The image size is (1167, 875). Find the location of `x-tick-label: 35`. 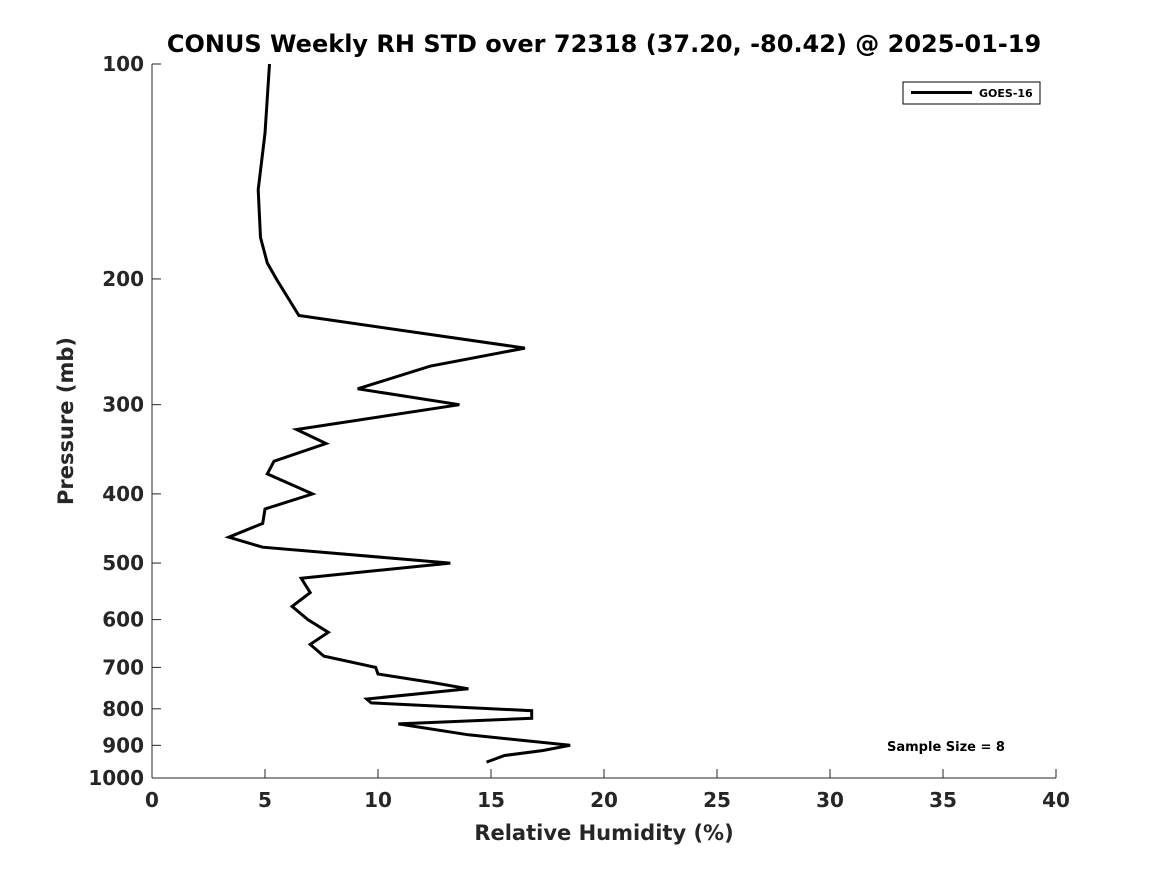

x-tick-label: 35 is located at coordinates (943, 800).